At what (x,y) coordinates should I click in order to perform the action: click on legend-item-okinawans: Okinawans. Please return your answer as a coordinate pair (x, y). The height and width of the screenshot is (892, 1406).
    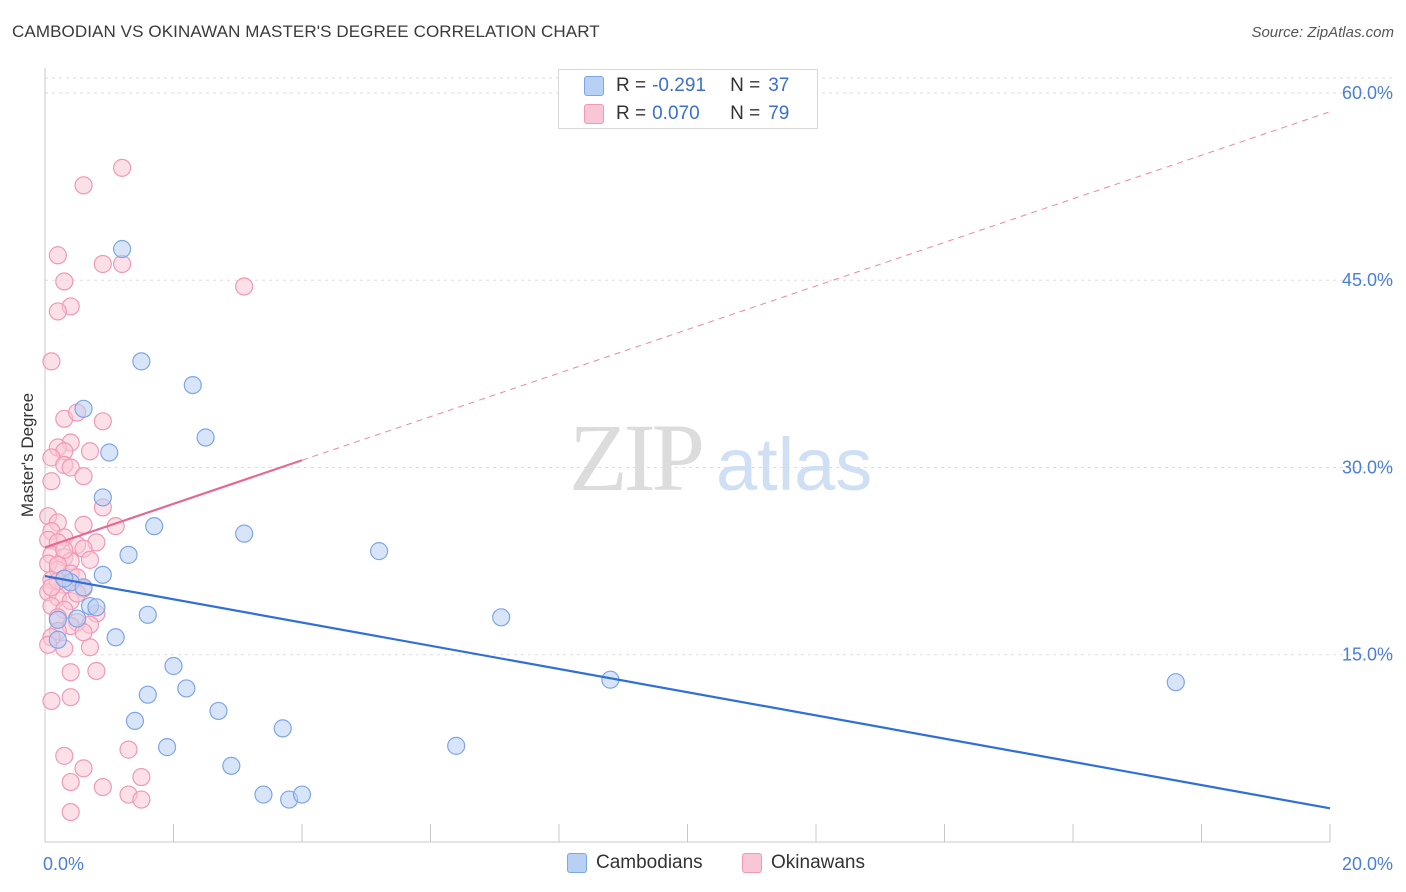
    Looking at the image, I should click on (803, 863).